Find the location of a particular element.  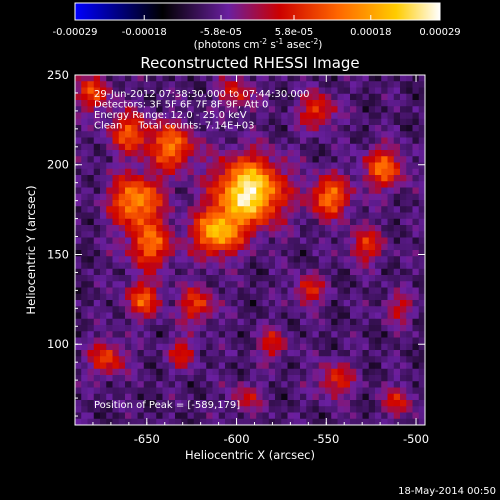

footer-date: 18-May-2014 00:50 is located at coordinates (447, 491).